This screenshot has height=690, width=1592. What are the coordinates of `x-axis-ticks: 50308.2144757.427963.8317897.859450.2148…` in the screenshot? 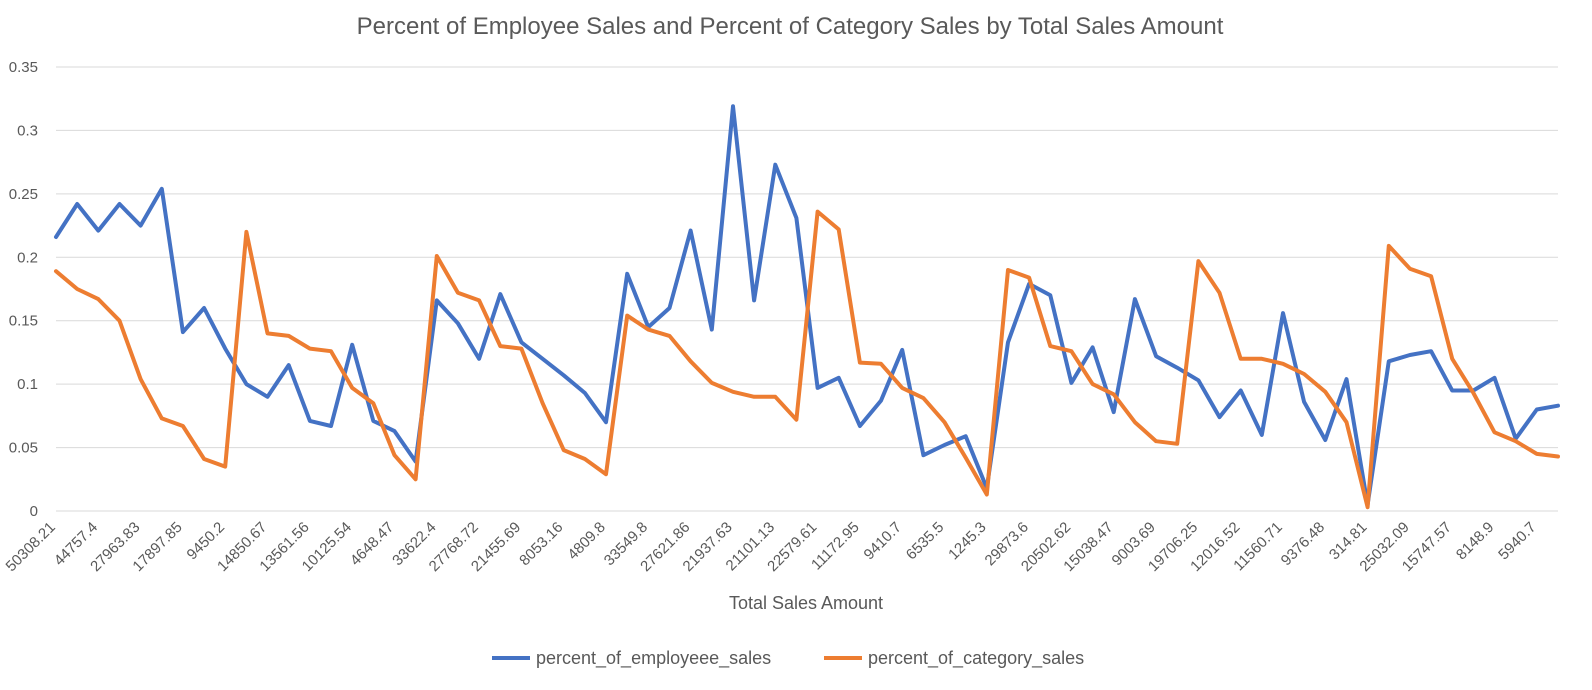 It's located at (771, 547).